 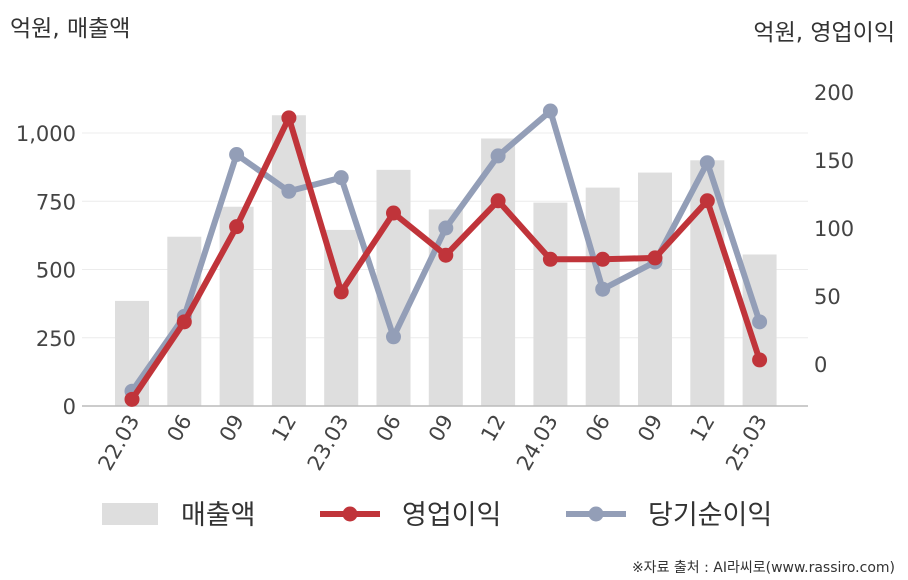 I want to click on left-tick-label: 500, so click(x=56, y=271).